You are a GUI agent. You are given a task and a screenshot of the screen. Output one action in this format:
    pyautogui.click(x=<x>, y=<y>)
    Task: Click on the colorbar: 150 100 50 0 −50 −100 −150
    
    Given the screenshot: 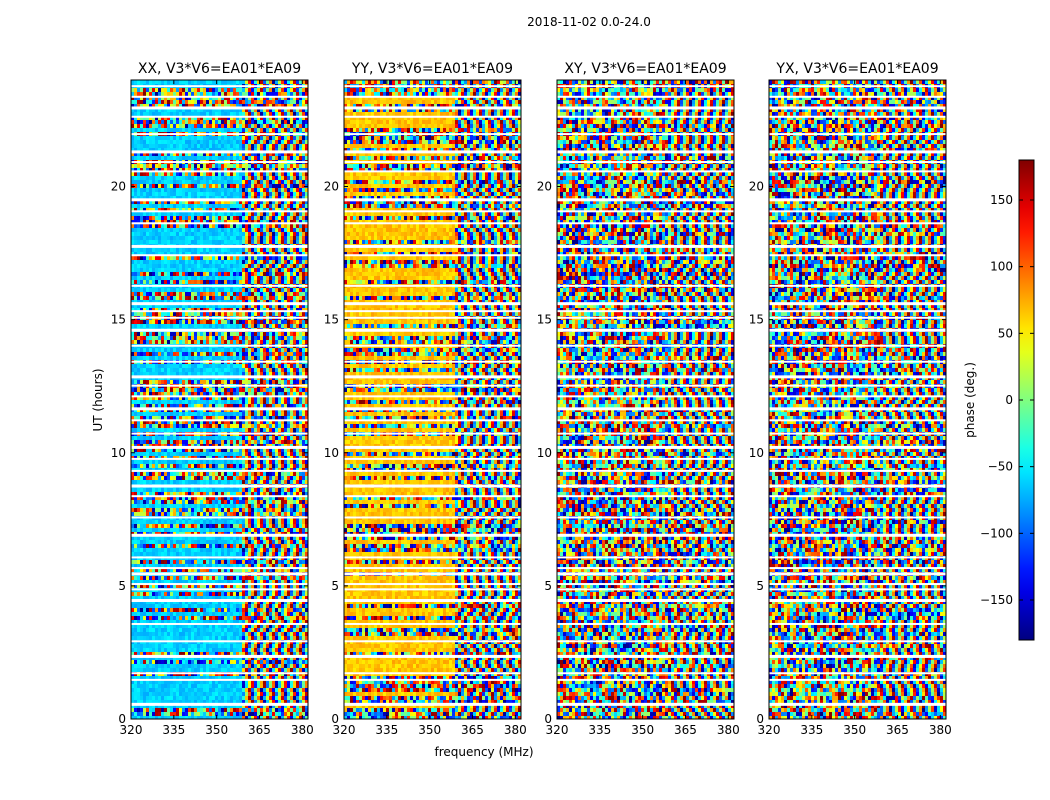 What is the action you would take?
    pyautogui.click(x=1007, y=400)
    